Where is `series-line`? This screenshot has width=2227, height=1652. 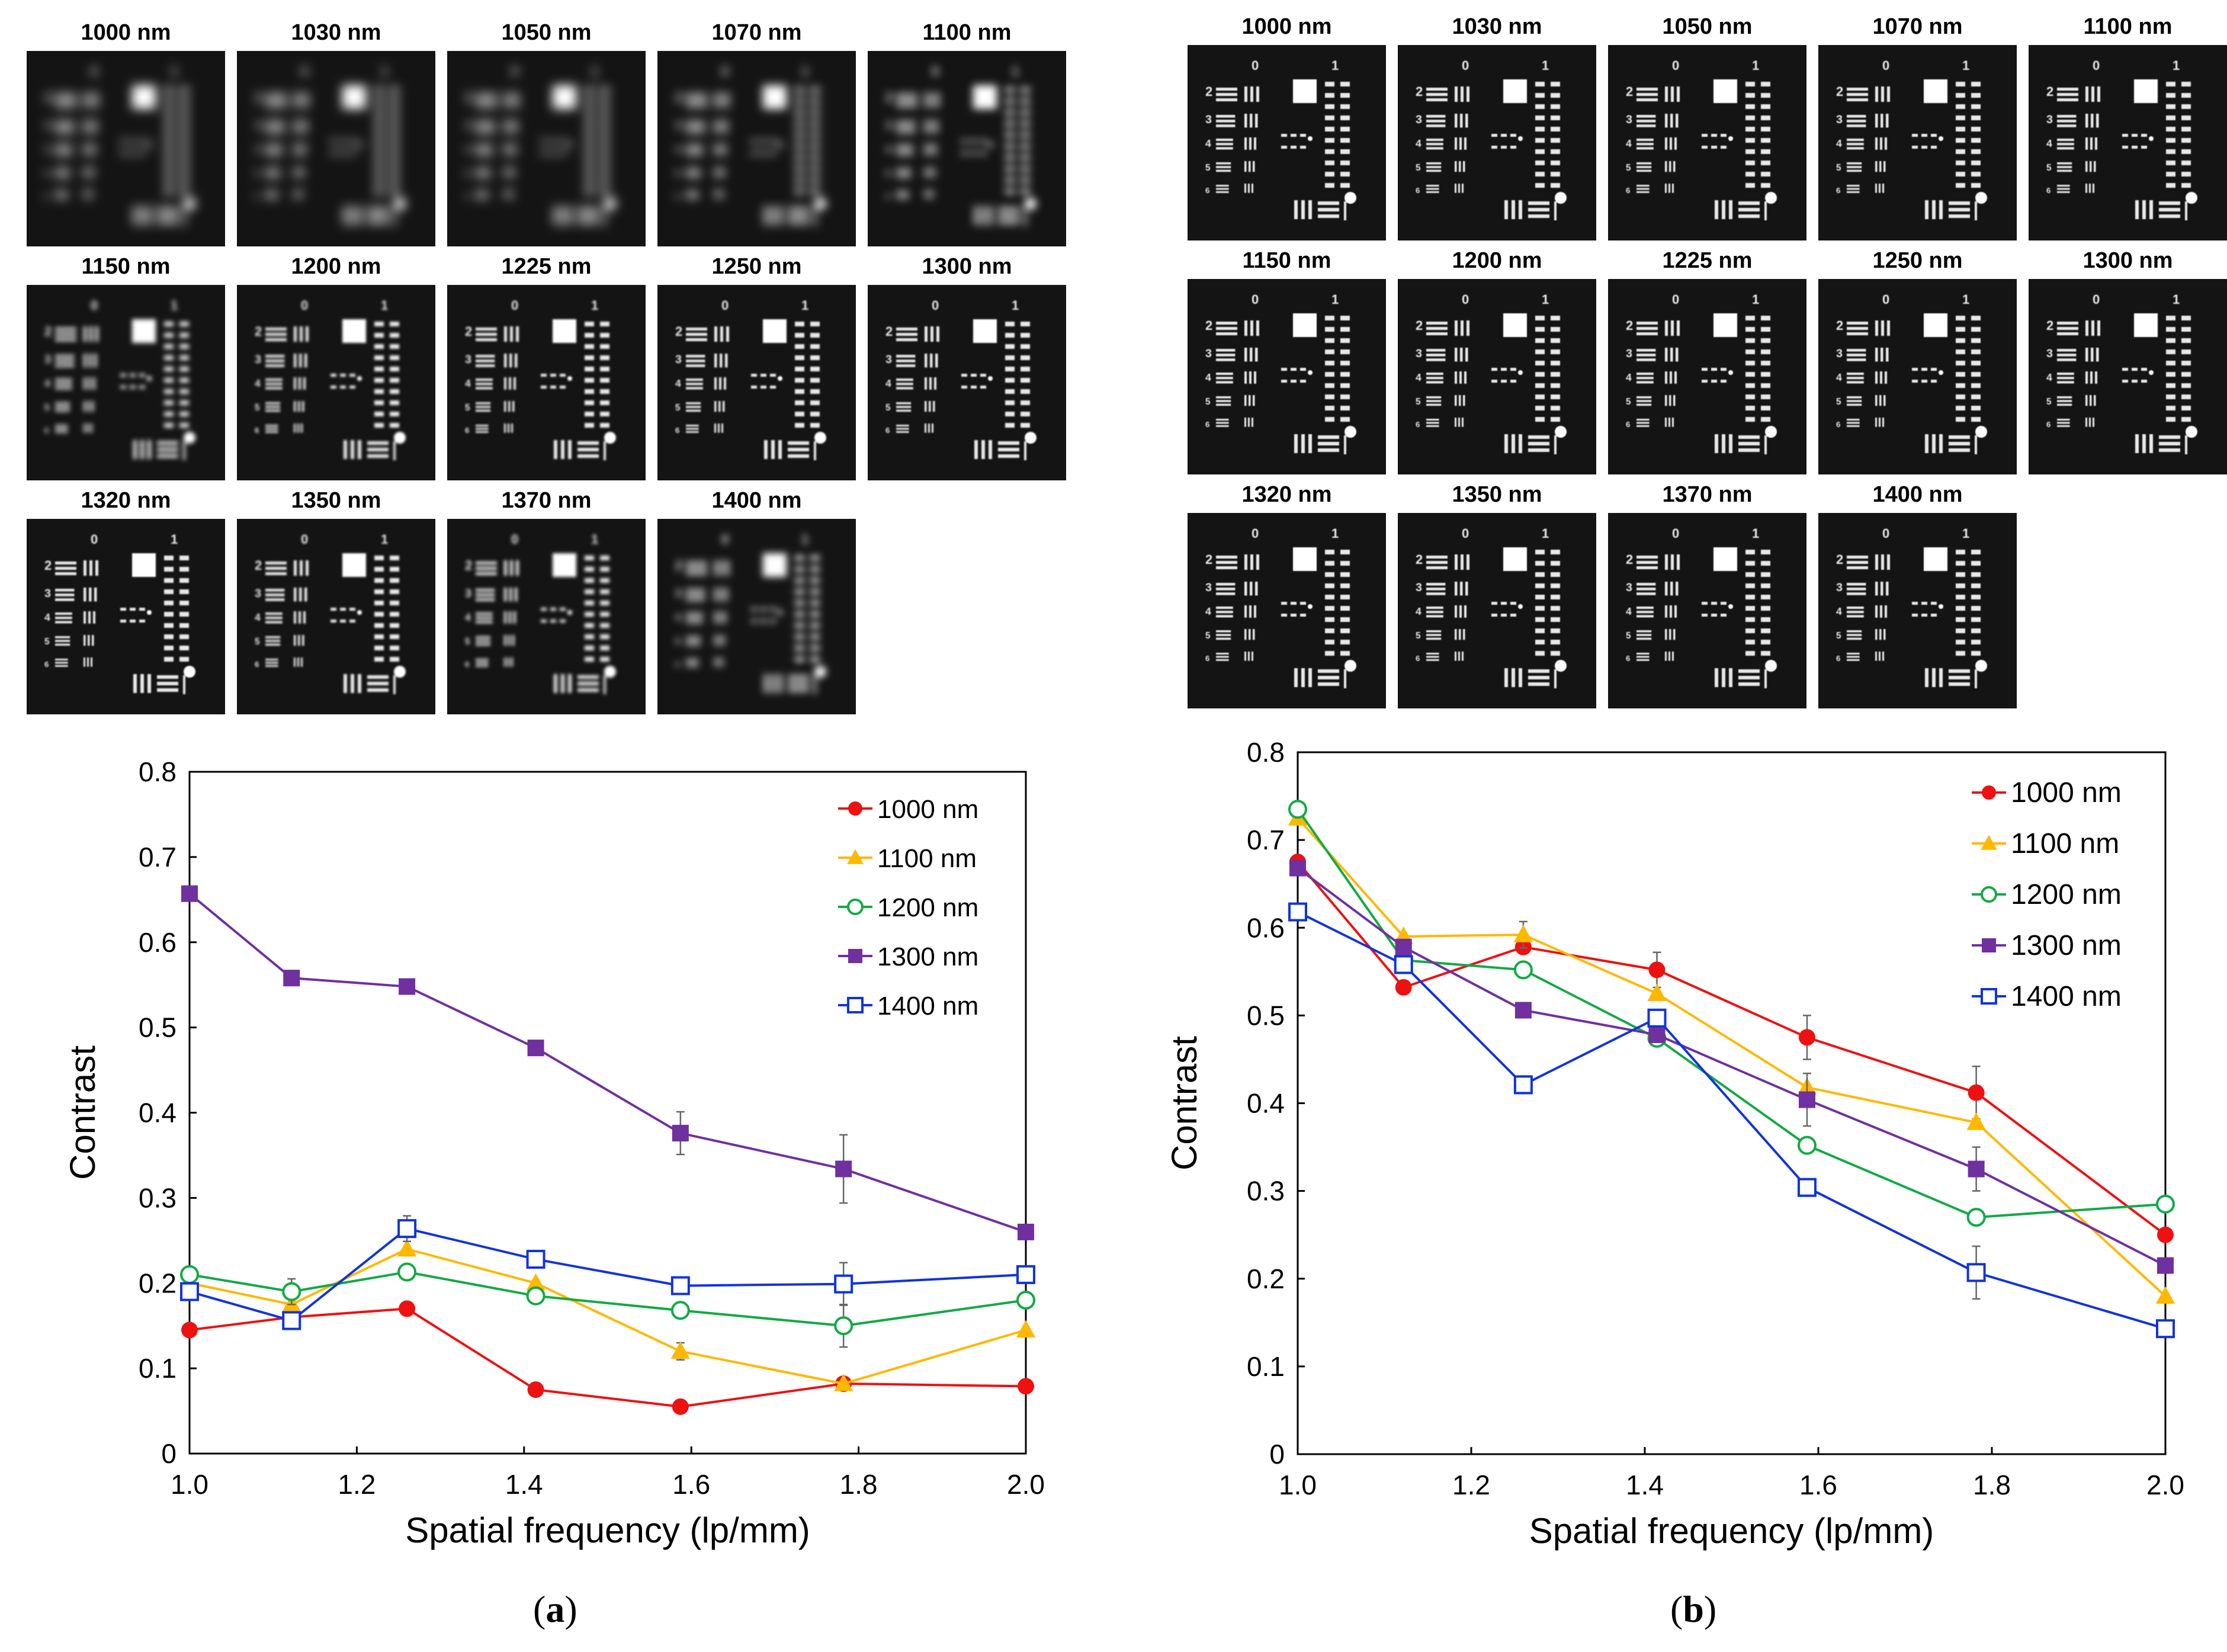 series-line is located at coordinates (1732, 1120).